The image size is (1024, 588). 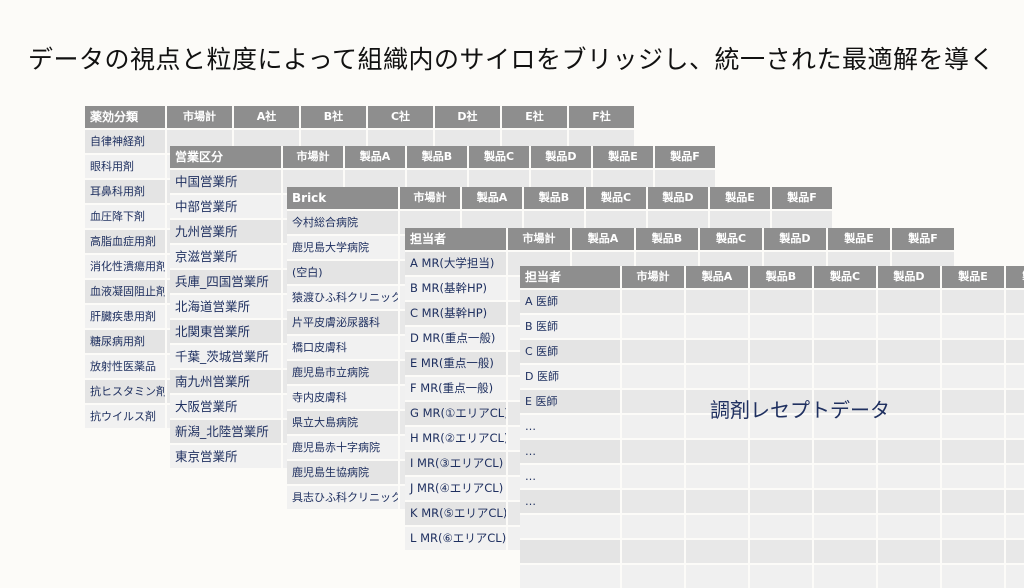 What do you see at coordinates (342, 272) in the screenshot?
I see `row-label: (空白)` at bounding box center [342, 272].